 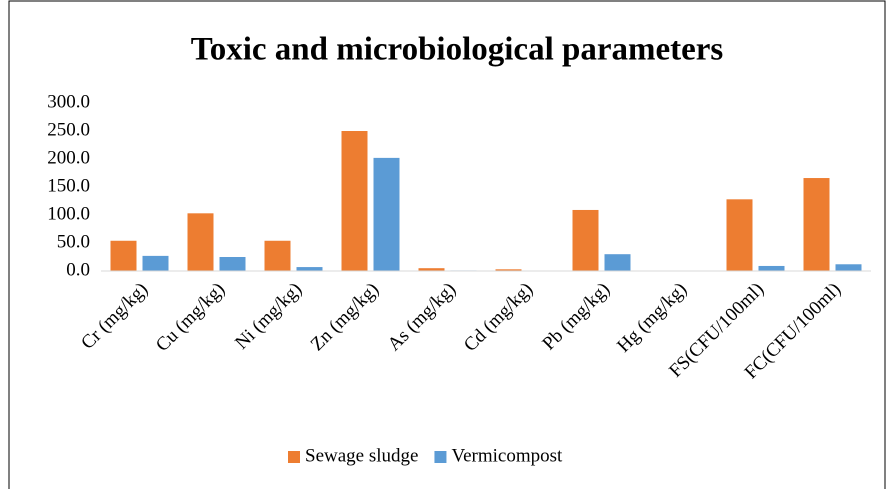 What do you see at coordinates (457, 50) in the screenshot?
I see `chart-title: Toxic and microbiological parameters` at bounding box center [457, 50].